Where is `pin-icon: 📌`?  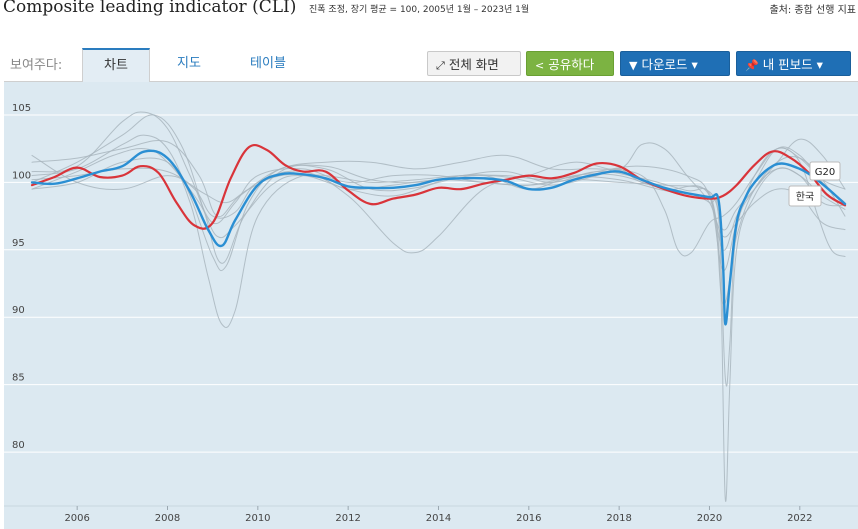
pin-icon: 📌 is located at coordinates (752, 65).